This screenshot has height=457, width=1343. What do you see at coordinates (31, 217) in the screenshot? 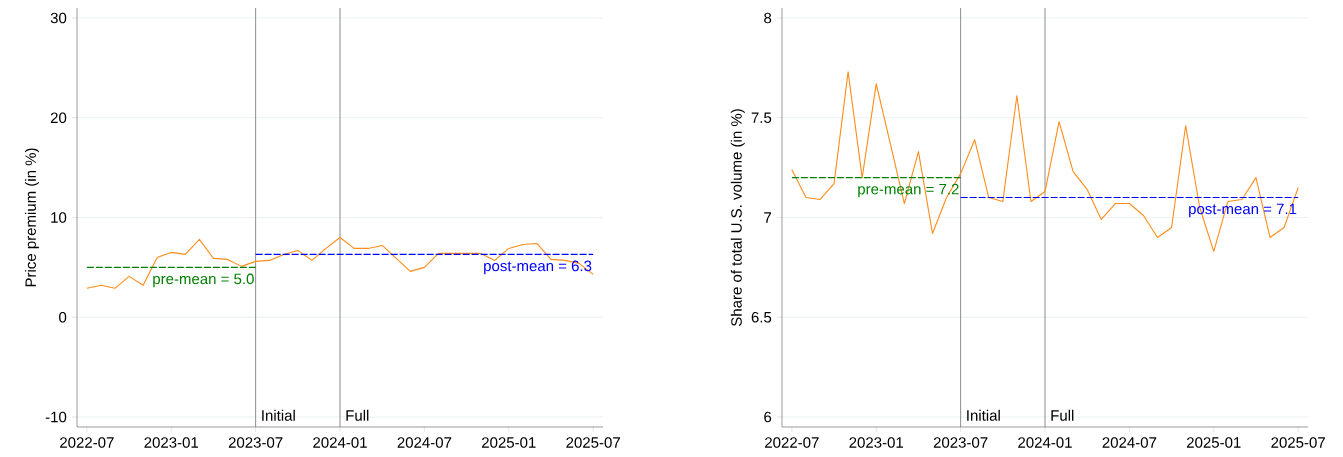
I see `y-axis-title: Price premium (in %)` at bounding box center [31, 217].